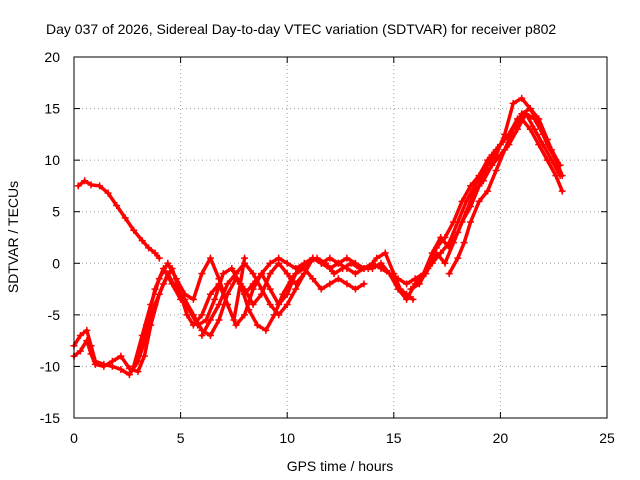 This screenshot has width=640, height=480. I want to click on y-tick-label: 15, so click(52, 109).